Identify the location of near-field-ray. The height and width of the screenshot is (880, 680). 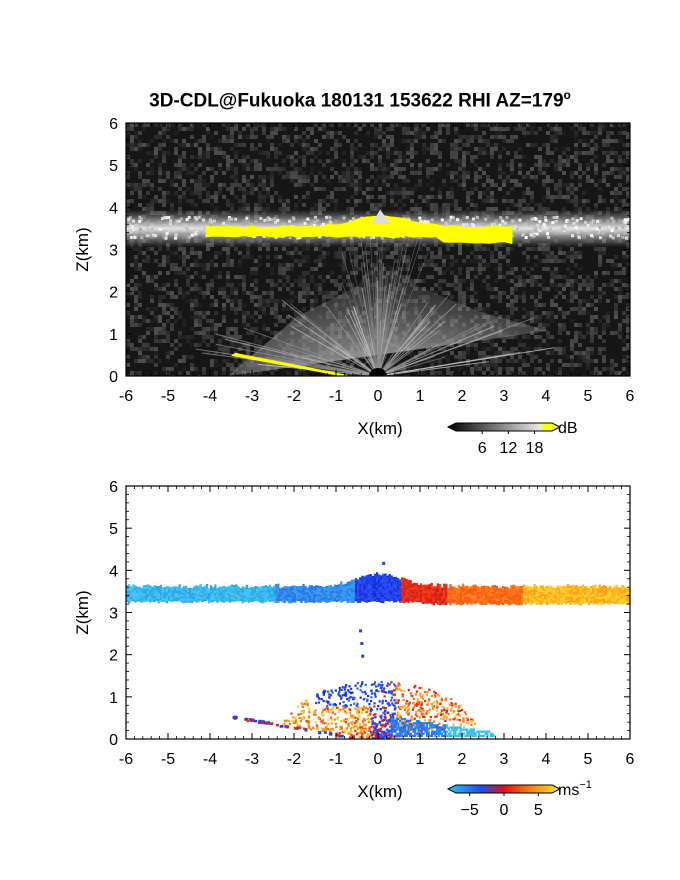
(357, 360).